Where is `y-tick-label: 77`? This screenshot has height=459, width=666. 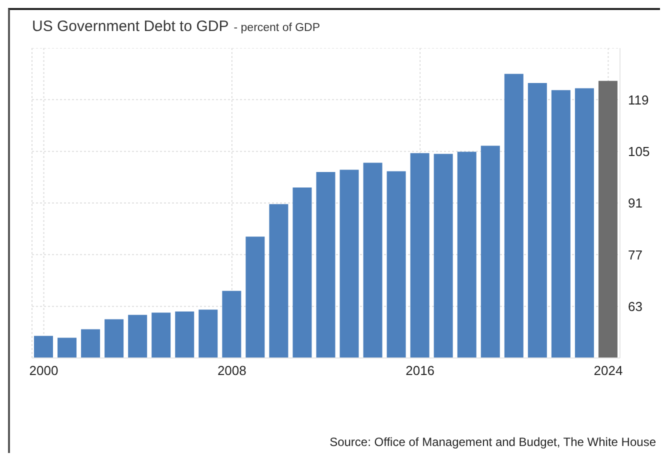 y-tick-label: 77 is located at coordinates (635, 254).